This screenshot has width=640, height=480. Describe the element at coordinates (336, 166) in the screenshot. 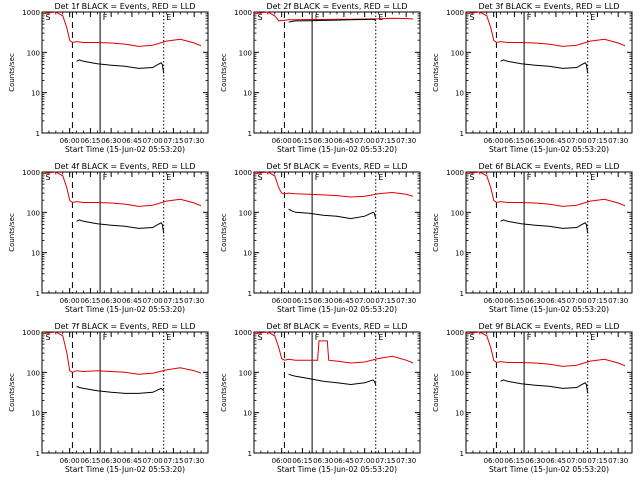

I see `plot-title: Det 5f BLACK = Events, RED = LLD` at that location.